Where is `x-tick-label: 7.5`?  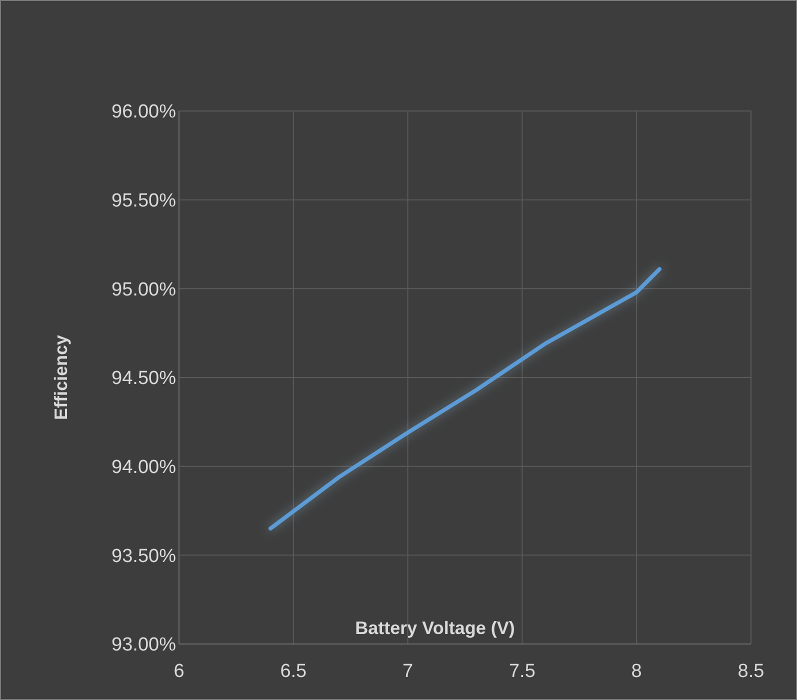 x-tick-label: 7.5 is located at coordinates (522, 671).